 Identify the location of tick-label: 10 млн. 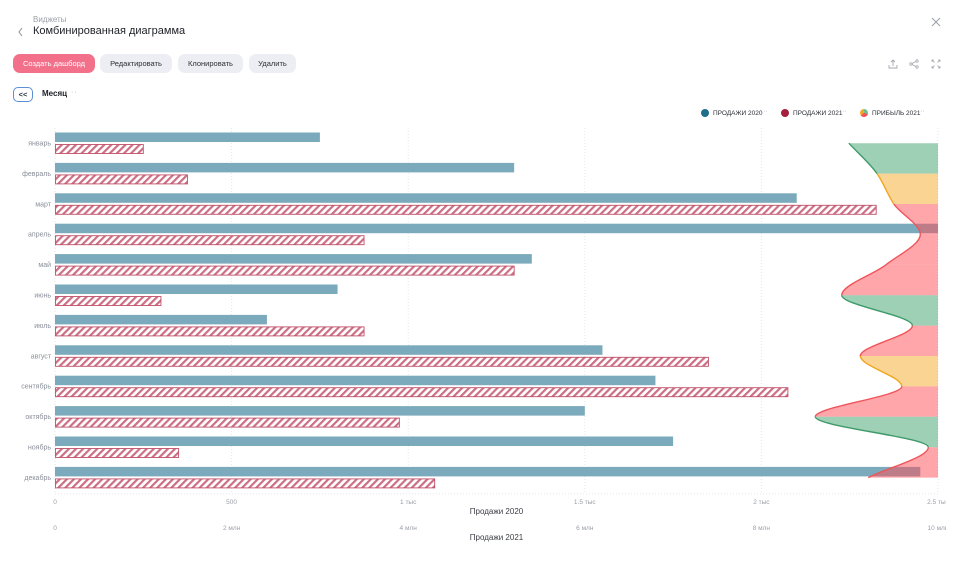
(937, 528).